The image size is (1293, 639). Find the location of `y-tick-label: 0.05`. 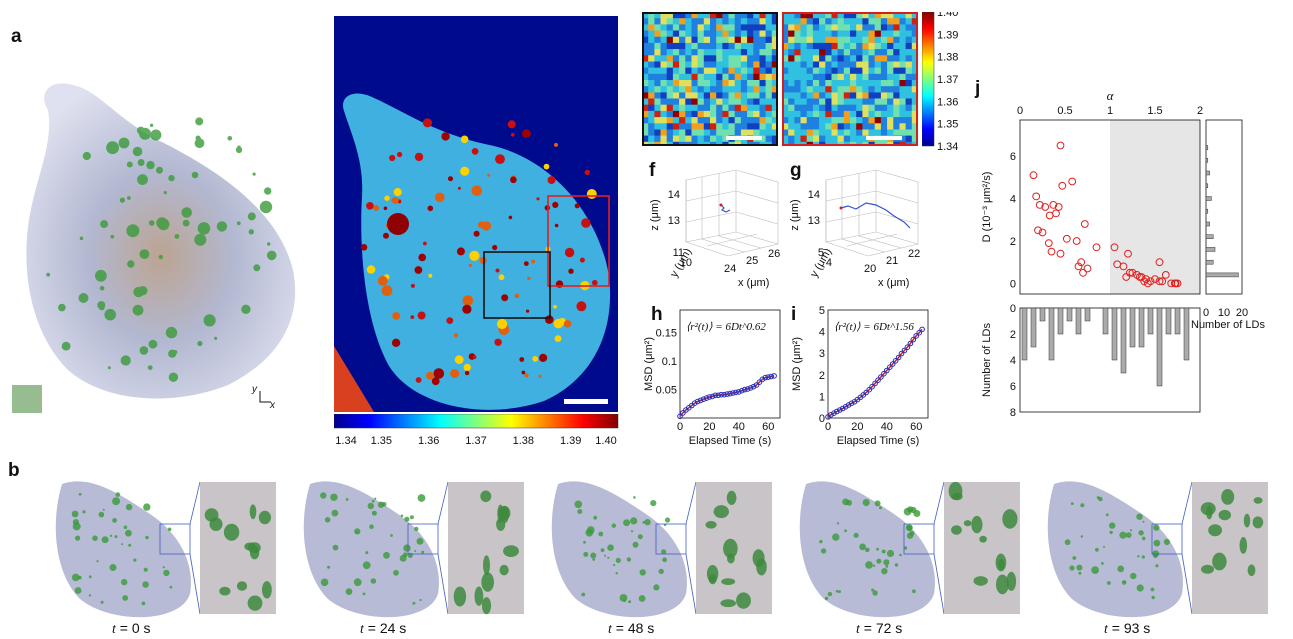

y-tick-label: 0.05 is located at coordinates (666, 391).